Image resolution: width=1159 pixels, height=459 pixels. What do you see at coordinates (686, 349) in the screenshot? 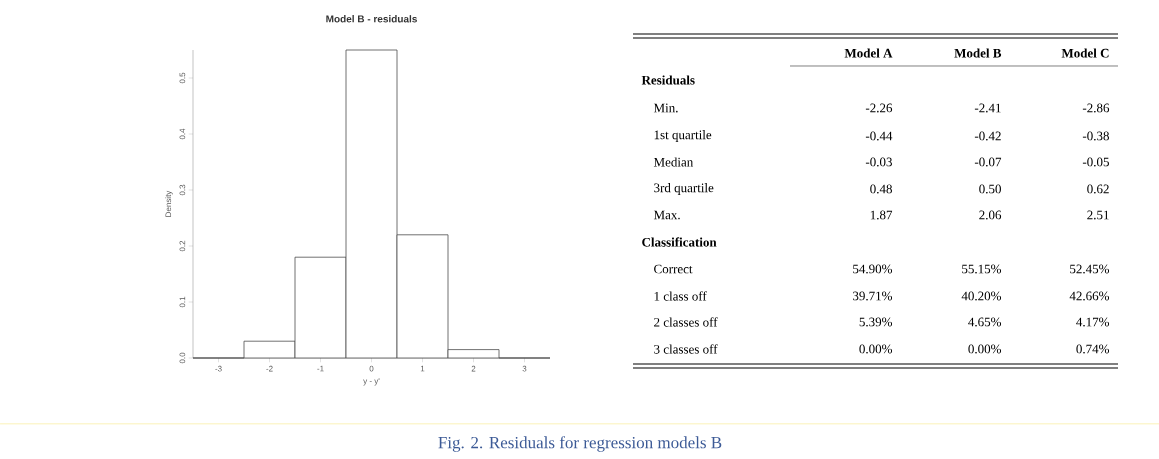
I see `category-label: 3 classes off` at bounding box center [686, 349].